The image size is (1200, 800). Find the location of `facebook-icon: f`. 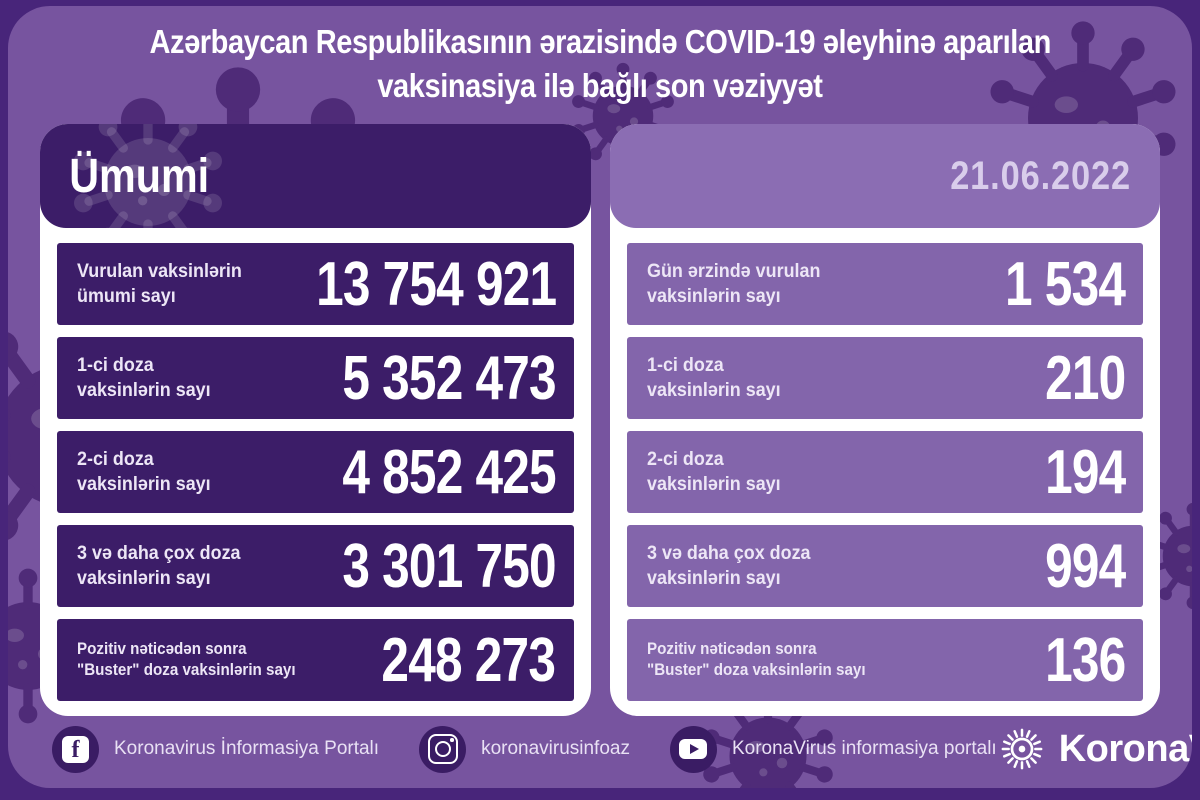

facebook-icon: f is located at coordinates (75, 749).